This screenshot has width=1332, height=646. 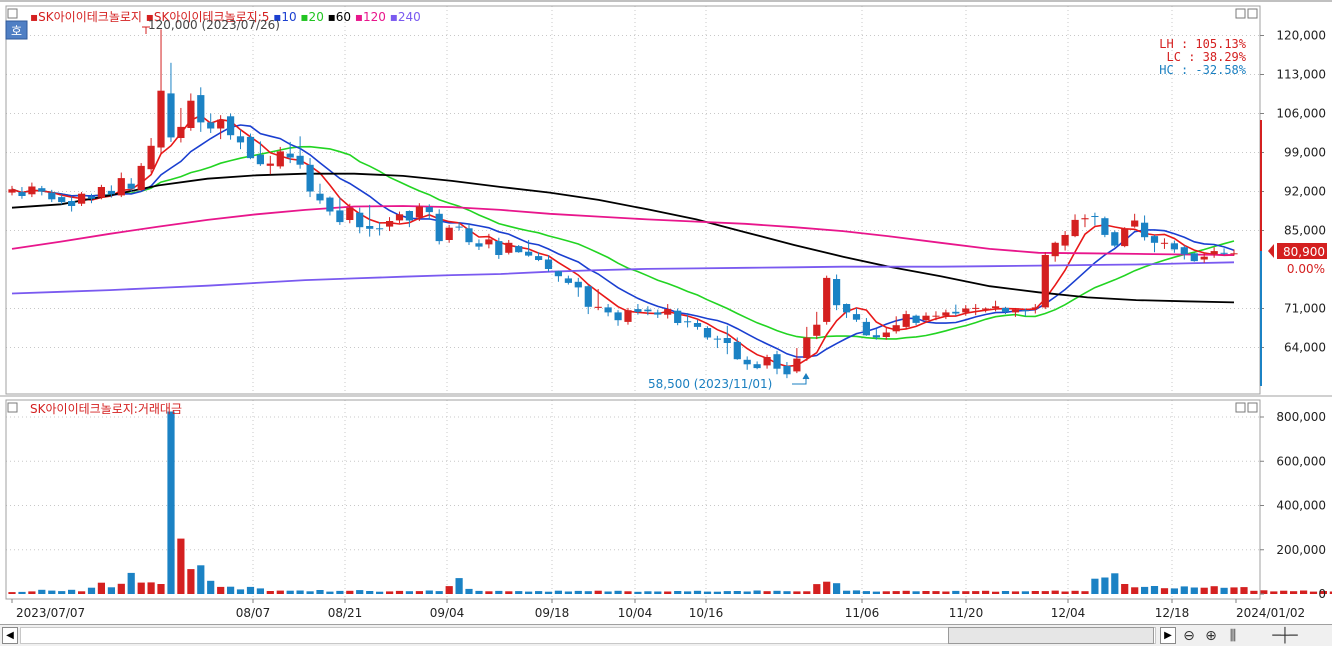 What do you see at coordinates (1202, 70) in the screenshot?
I see `stat-line: HC : -32.58%` at bounding box center [1202, 70].